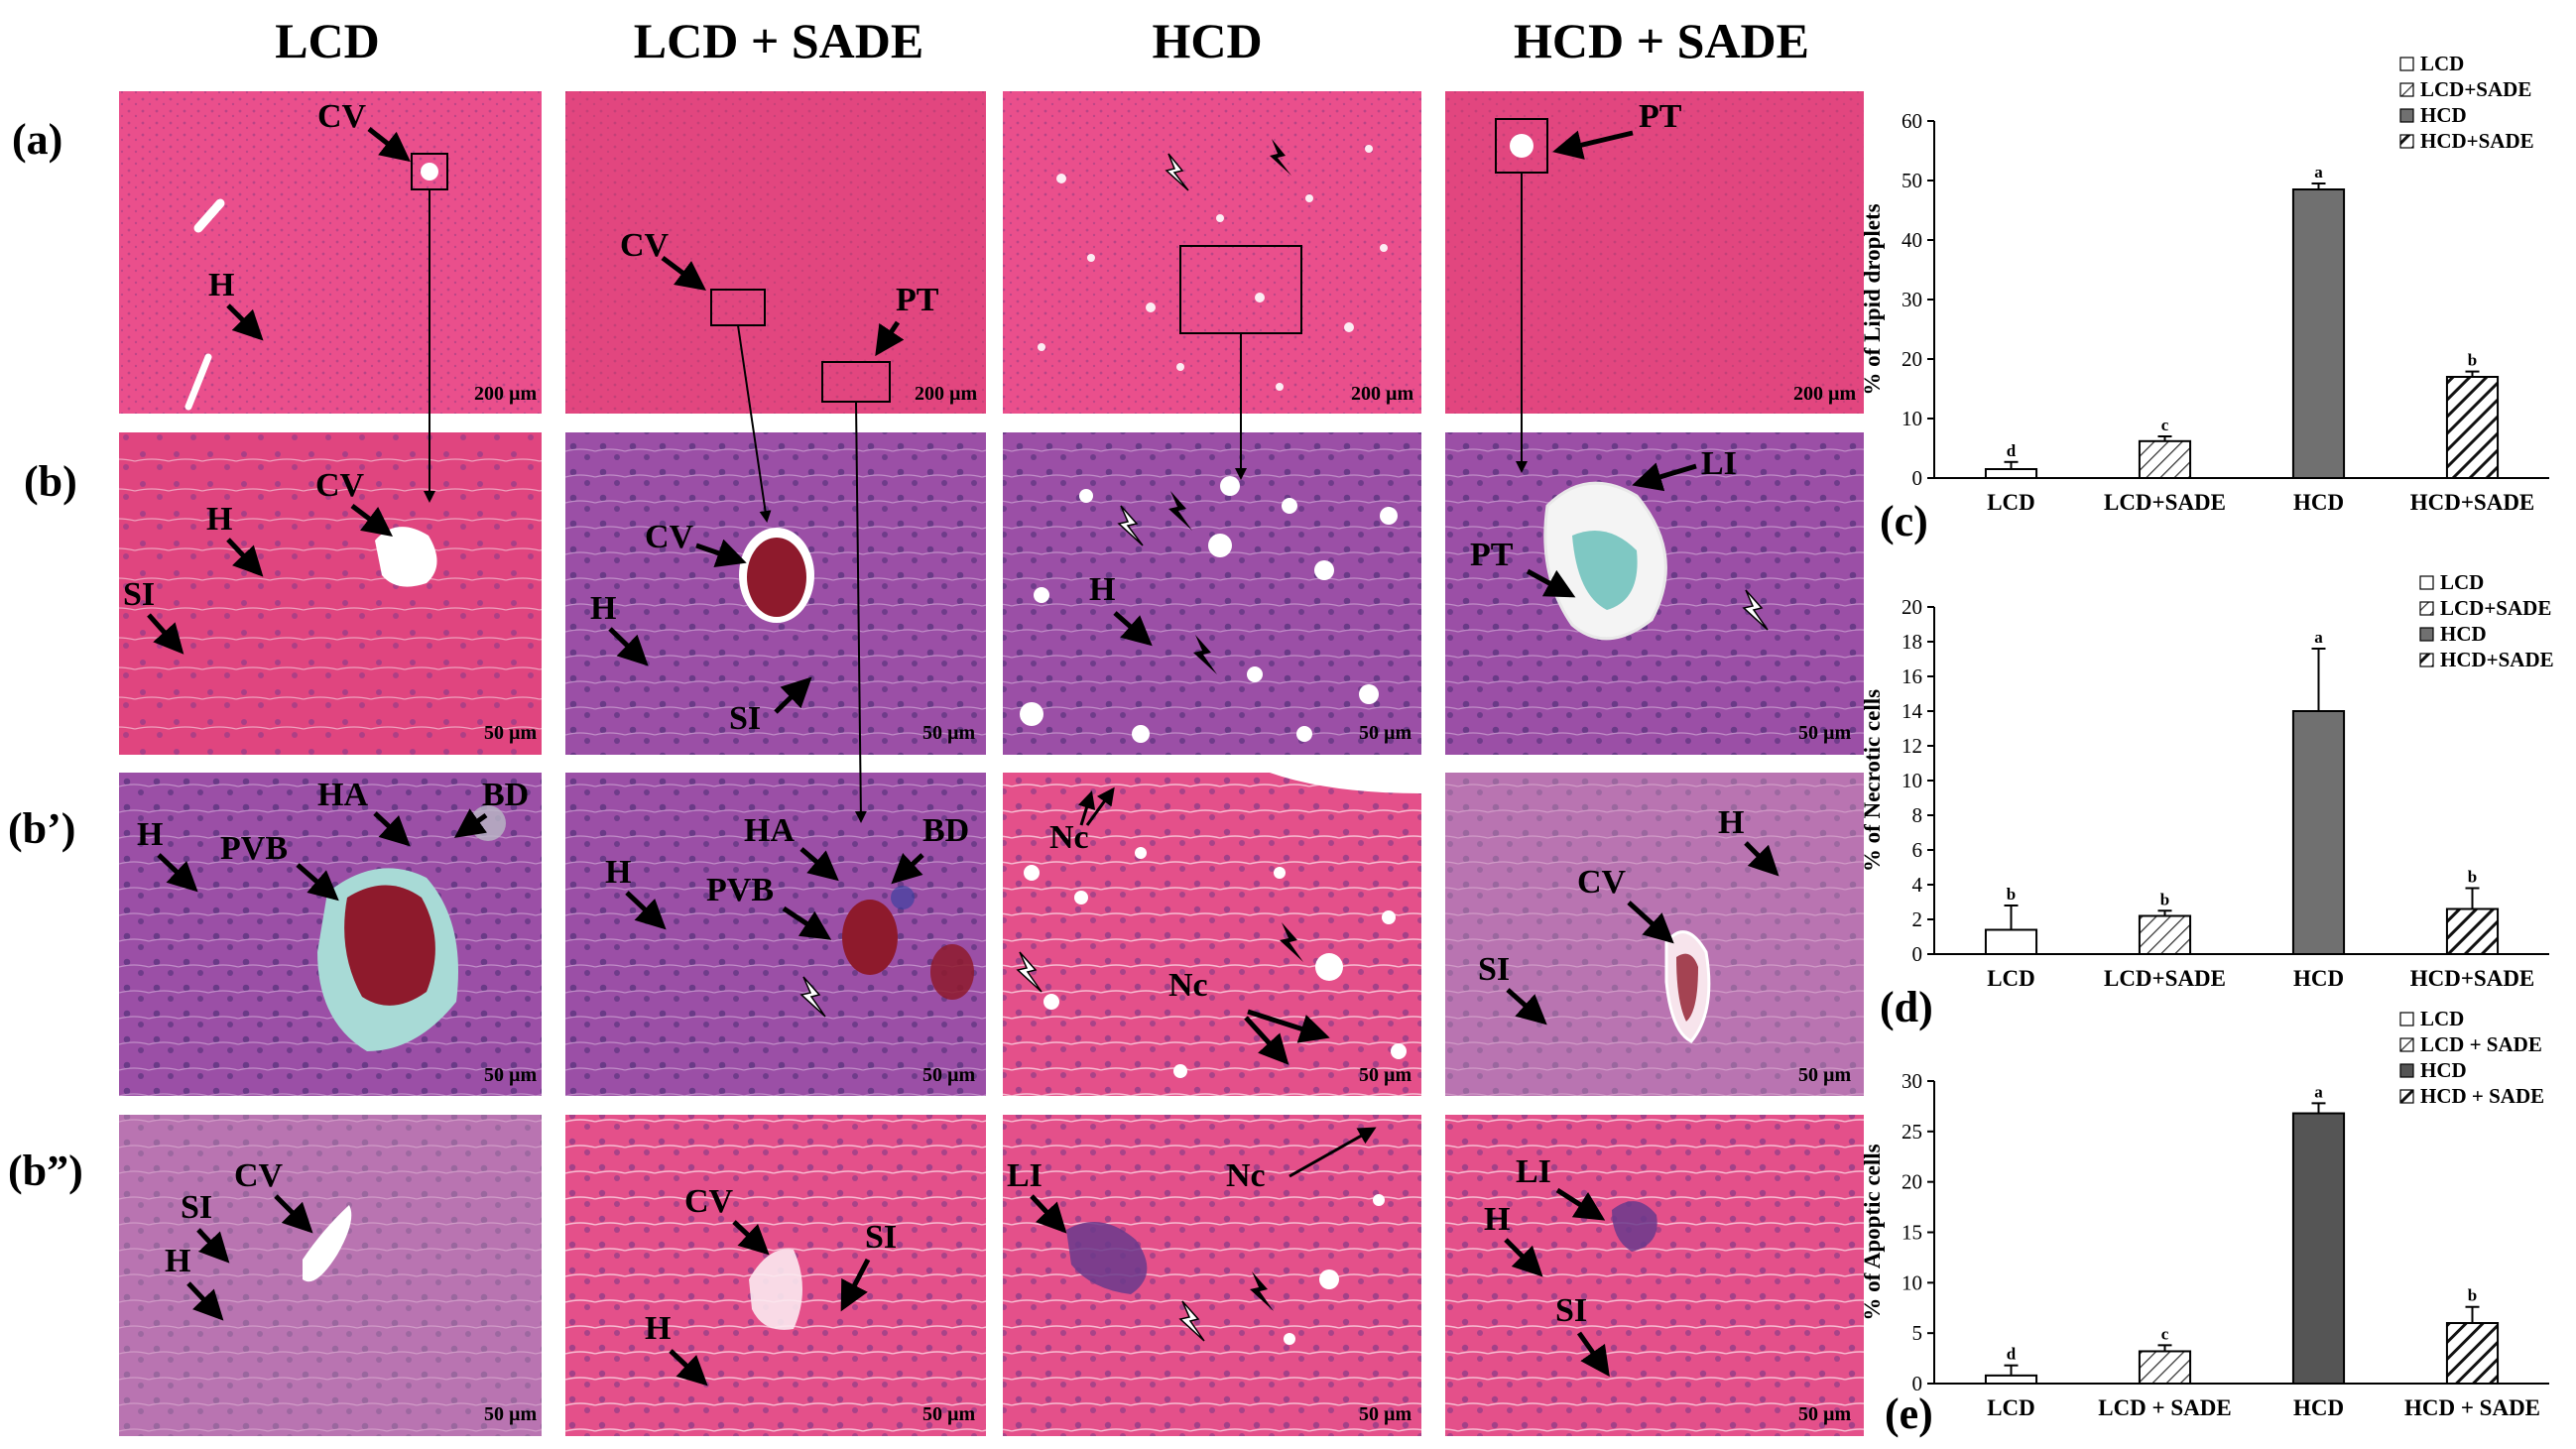 This screenshot has height=1449, width=2576. What do you see at coordinates (1661, 40) in the screenshot?
I see `column-header: HCD + SADE` at bounding box center [1661, 40].